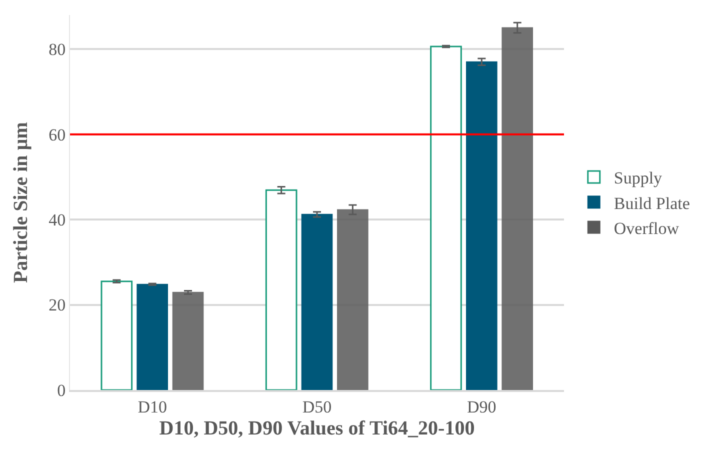 Image resolution: width=724 pixels, height=455 pixels. Describe the element at coordinates (647, 228) in the screenshot. I see `legend-label: Overflow` at that location.